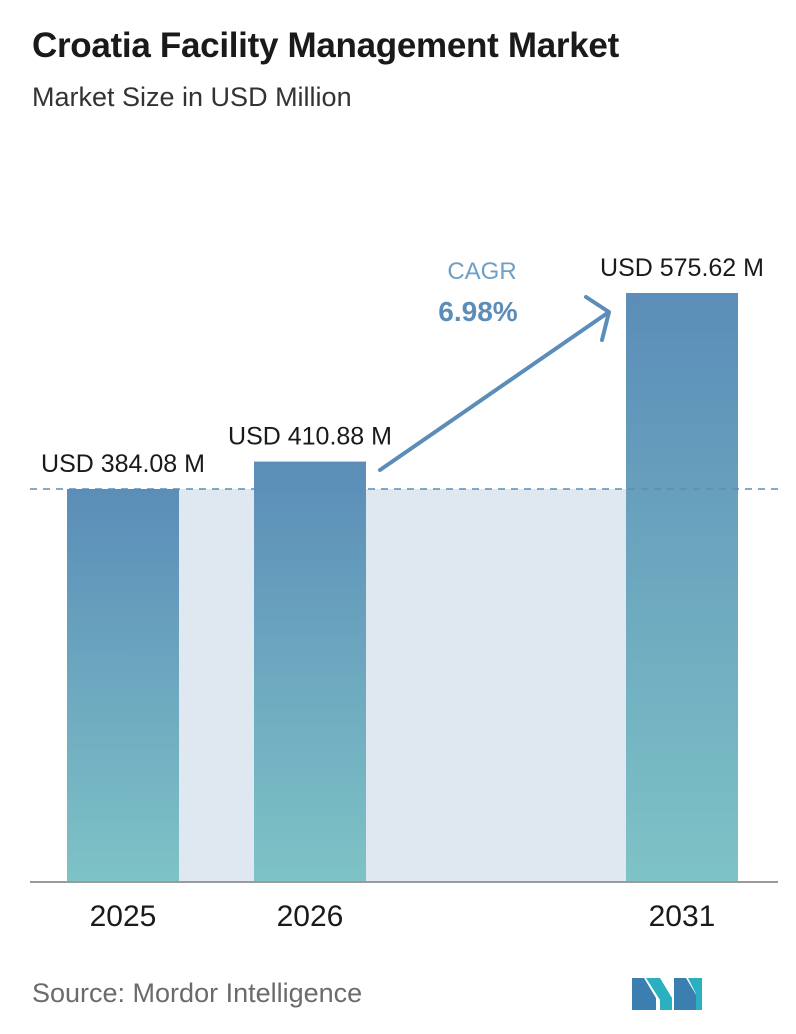 This screenshot has height=1034, width=796. Describe the element at coordinates (123, 464) in the screenshot. I see `value-label-2025: USD 384.08 M` at that location.